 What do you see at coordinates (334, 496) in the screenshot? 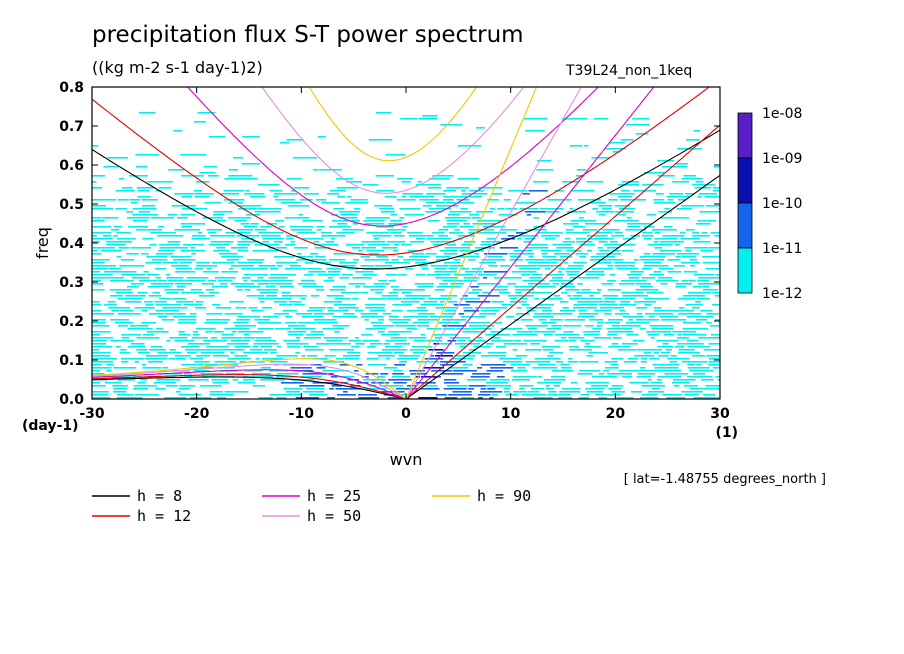
I see `legend-label: h = 25` at bounding box center [334, 496].